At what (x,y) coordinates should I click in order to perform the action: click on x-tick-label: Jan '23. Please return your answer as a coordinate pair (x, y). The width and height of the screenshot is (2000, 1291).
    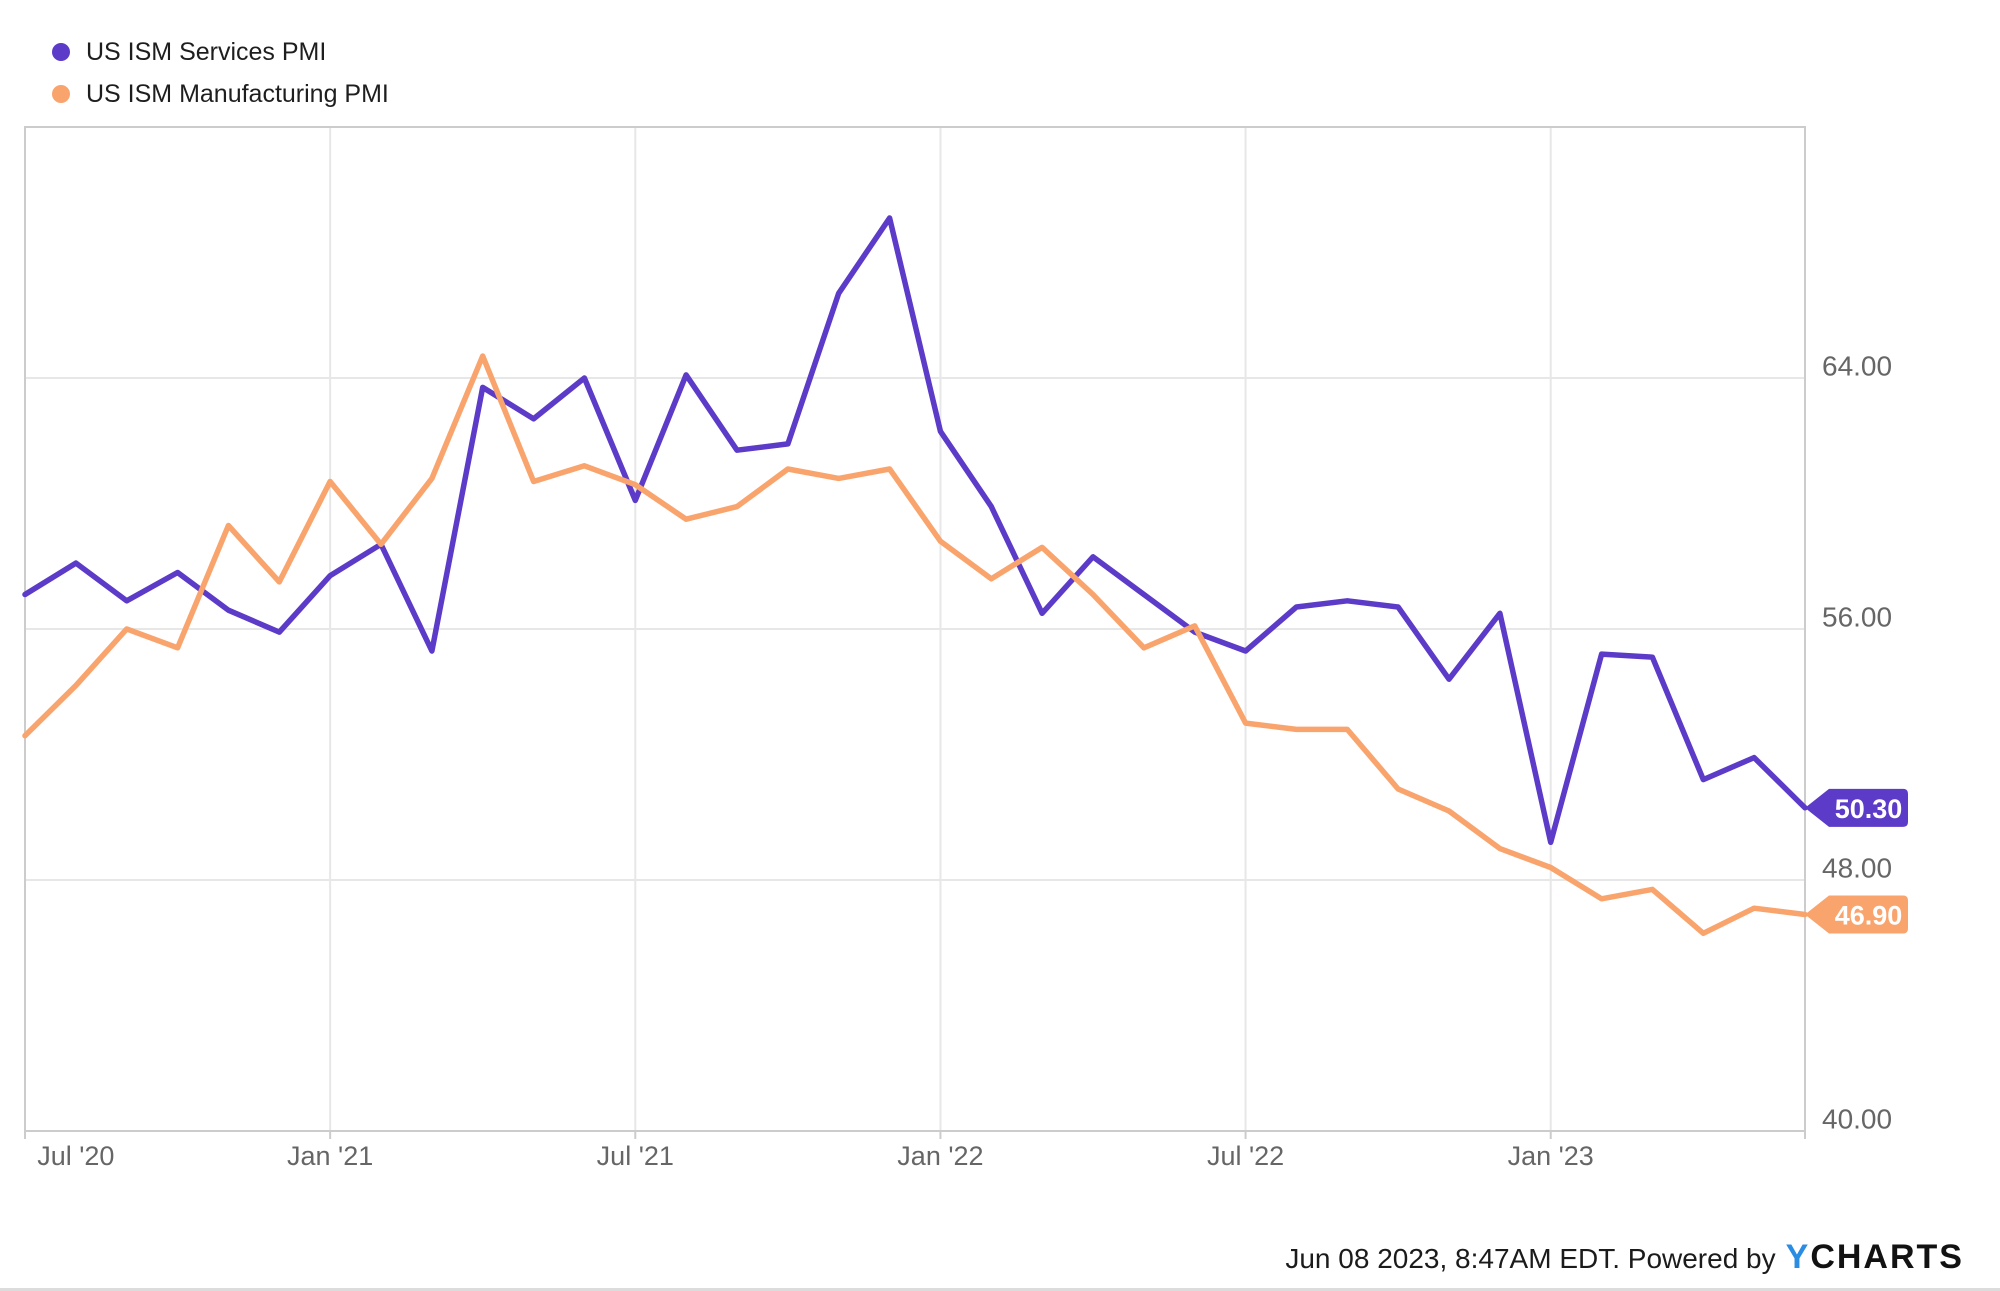
    Looking at the image, I should click on (1551, 1156).